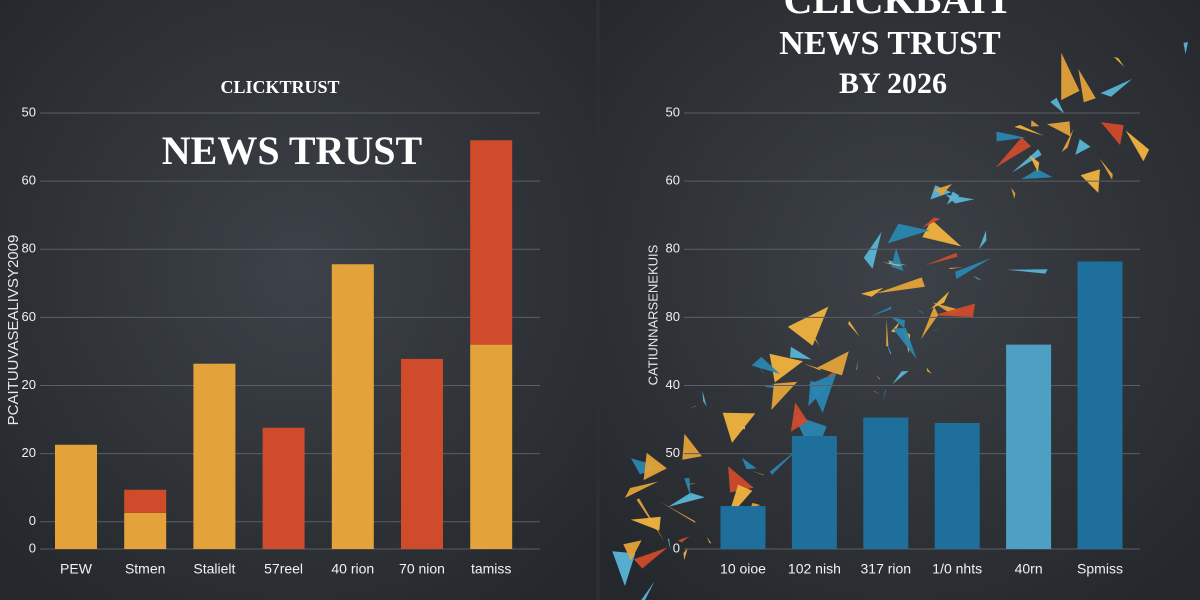 This screenshot has width=1200, height=600. Describe the element at coordinates (32, 547) in the screenshot. I see `y-tick-label: 0` at that location.